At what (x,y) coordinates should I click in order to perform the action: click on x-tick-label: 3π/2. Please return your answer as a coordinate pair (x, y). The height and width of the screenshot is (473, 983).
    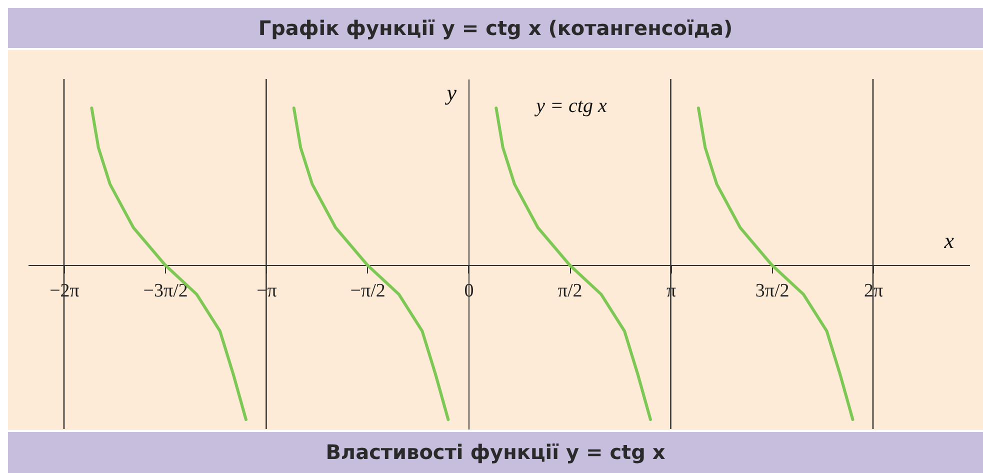
    Looking at the image, I should click on (772, 291).